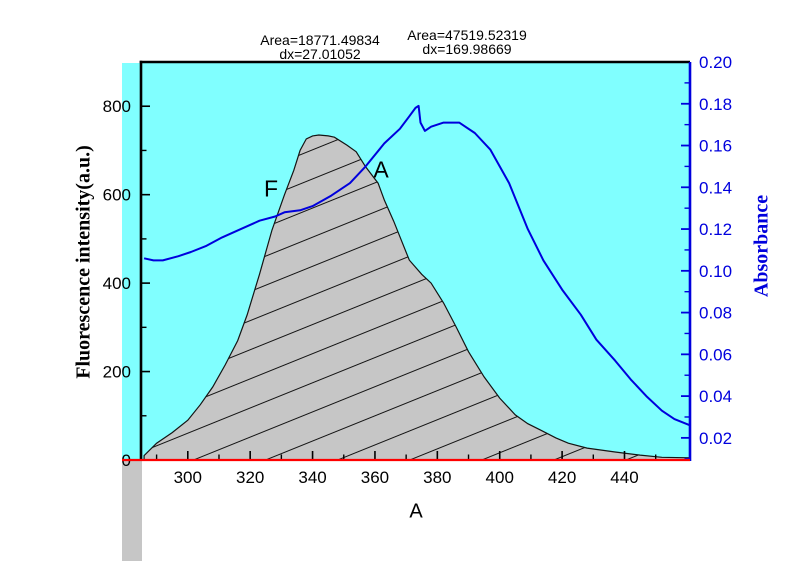 The height and width of the screenshot is (561, 800). I want to click on y-right-tick-label: 0.20, so click(715, 62).